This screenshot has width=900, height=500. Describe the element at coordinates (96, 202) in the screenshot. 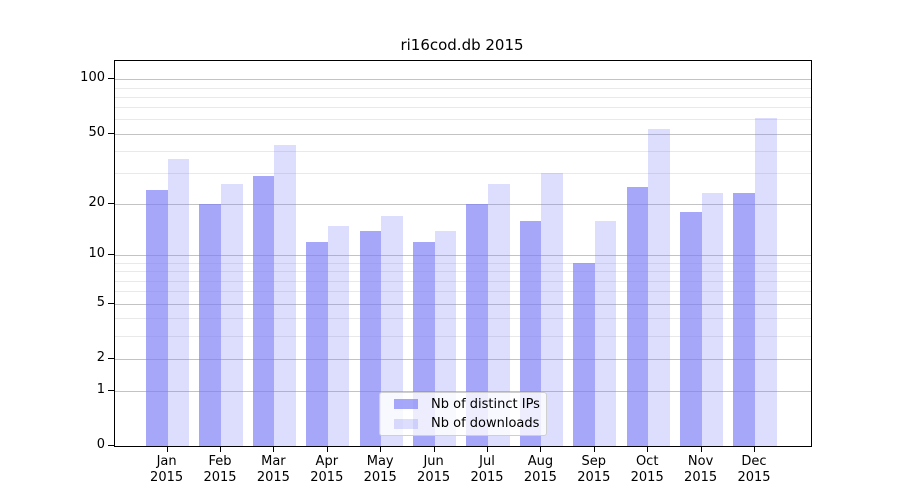

I see `y-tick-label: 20` at that location.